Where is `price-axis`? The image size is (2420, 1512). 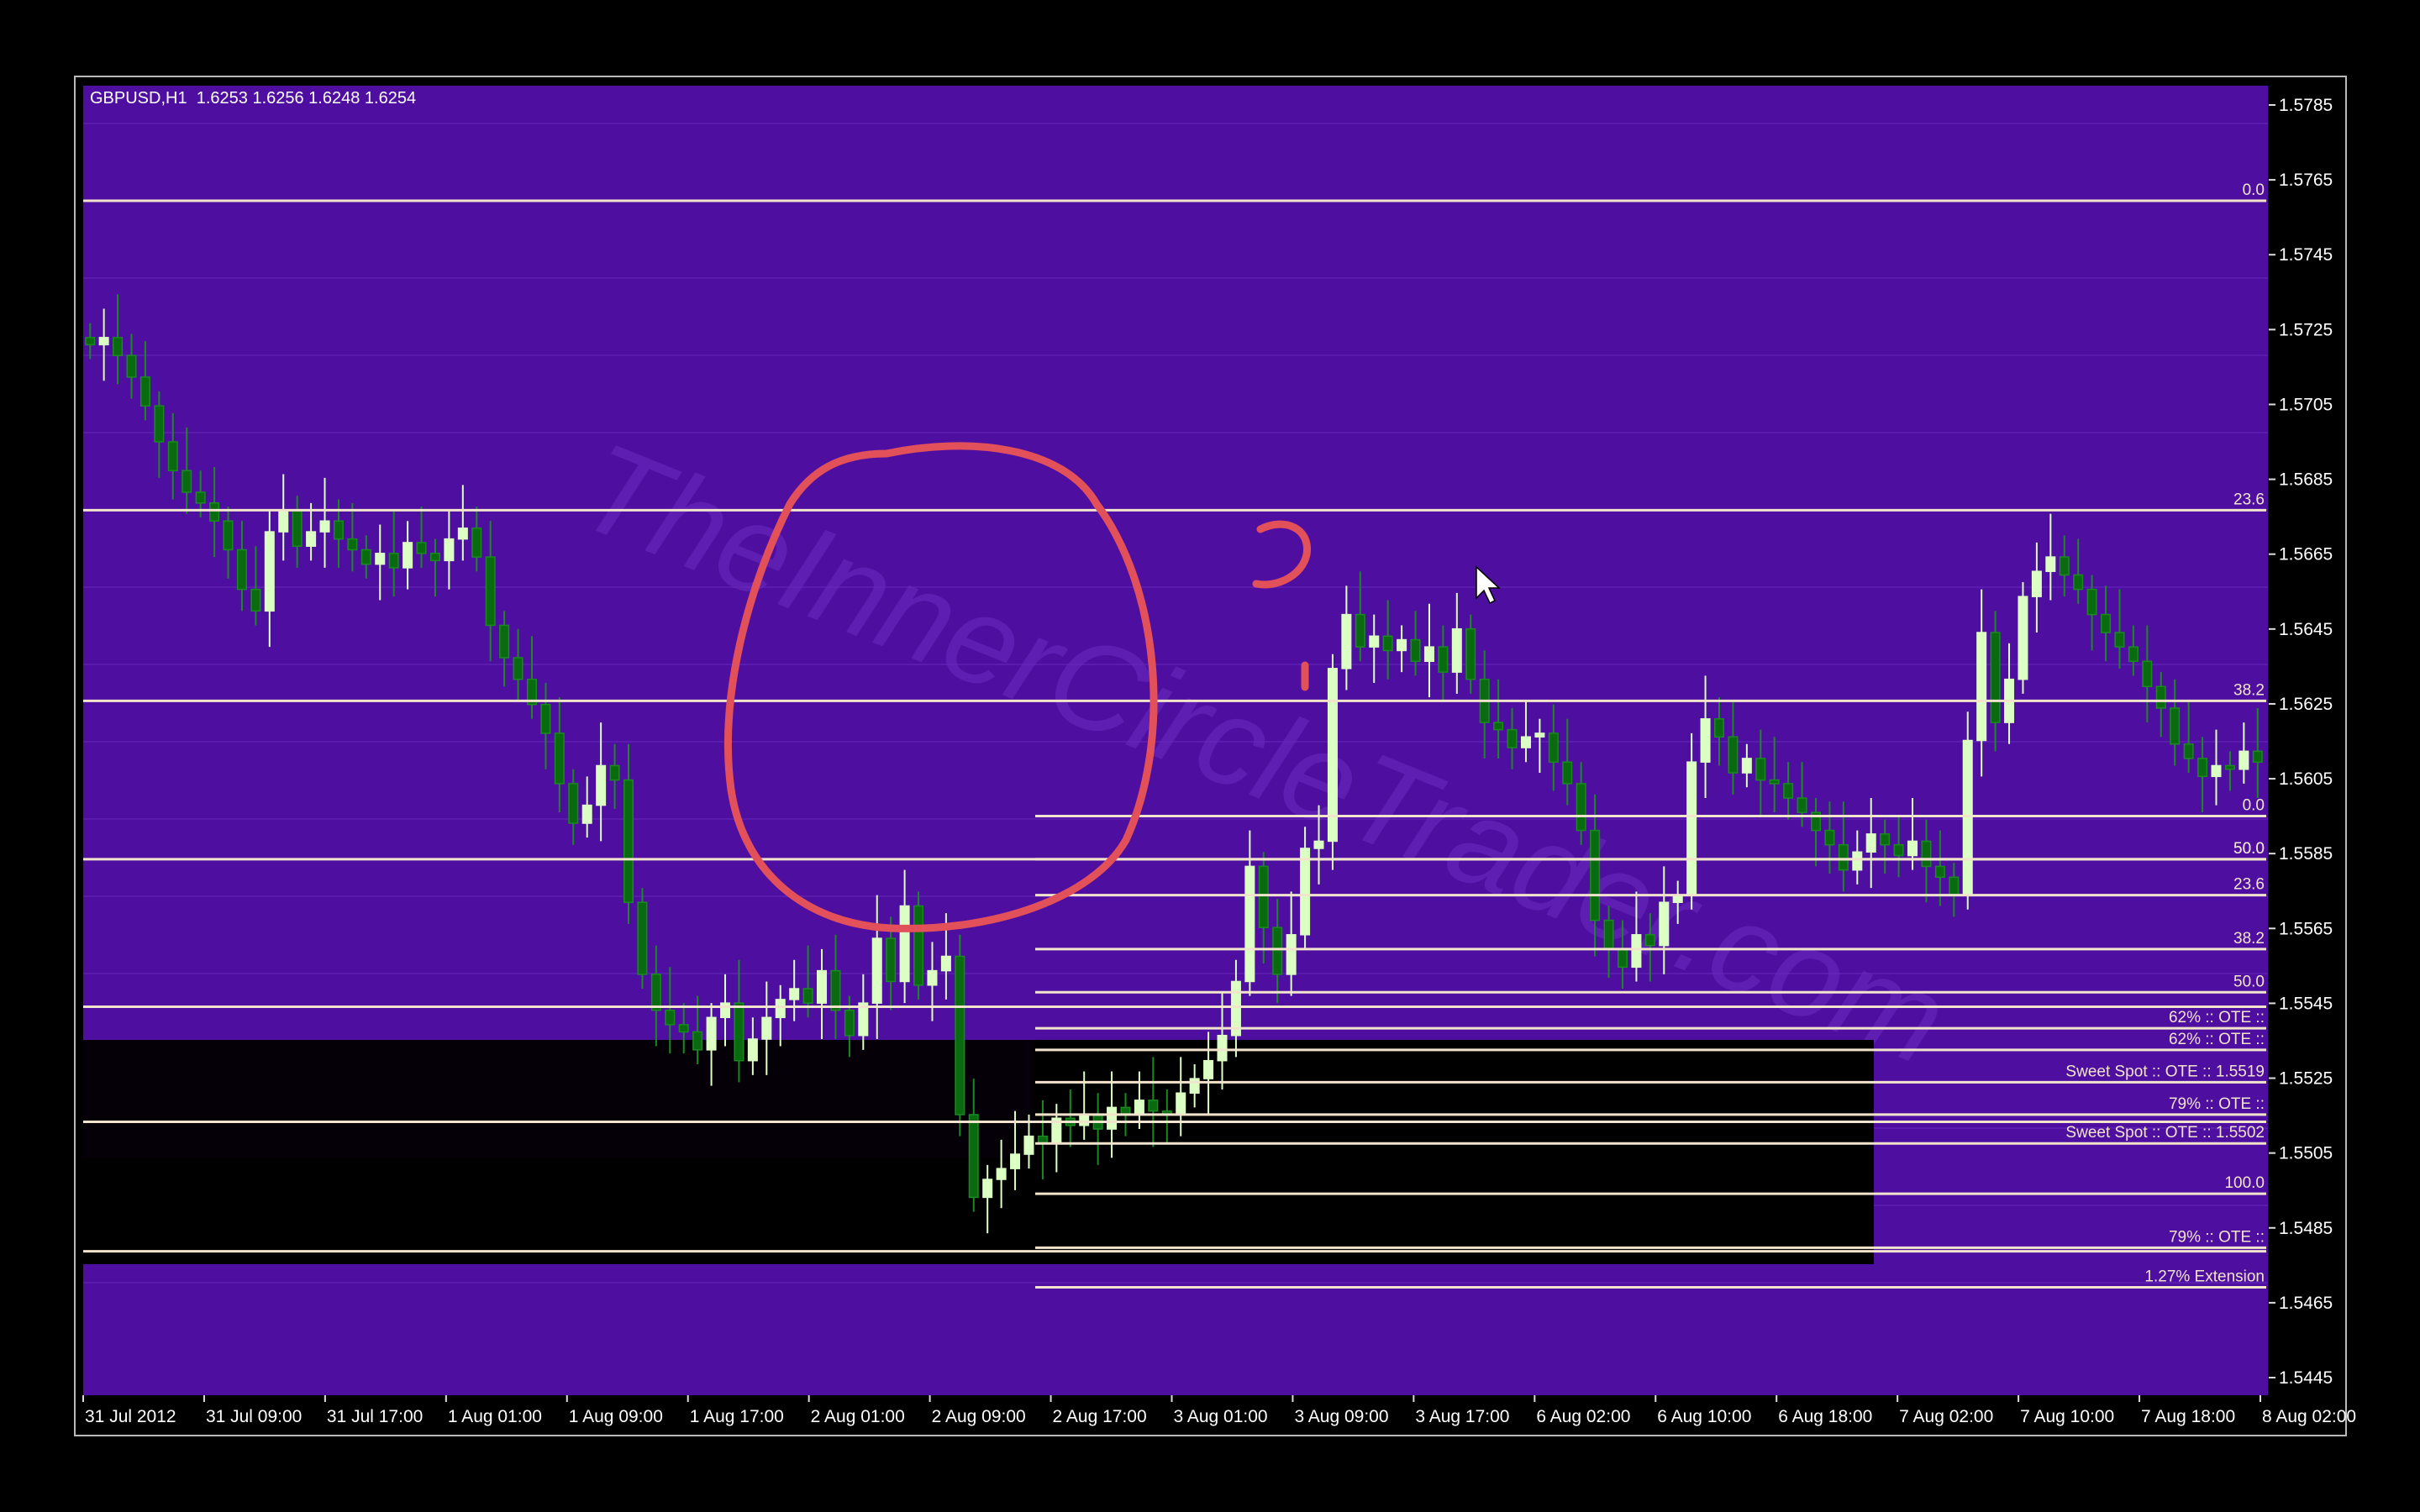
price-axis is located at coordinates (2306, 740).